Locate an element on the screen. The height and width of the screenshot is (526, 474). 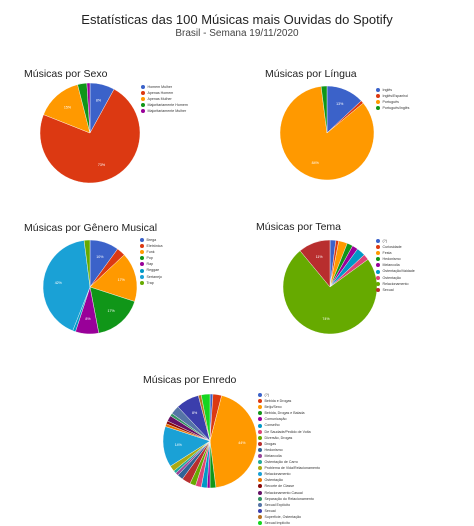
legend-item: Funk is located at coordinates (151, 252).